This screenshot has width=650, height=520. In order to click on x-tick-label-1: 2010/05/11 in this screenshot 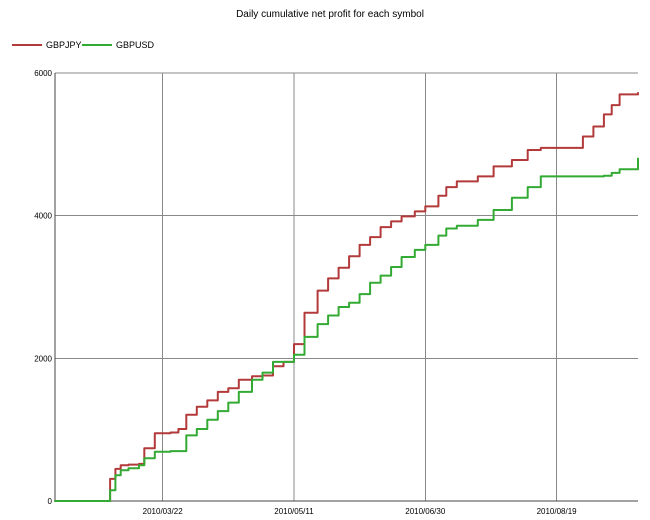, I will do `click(294, 511)`.